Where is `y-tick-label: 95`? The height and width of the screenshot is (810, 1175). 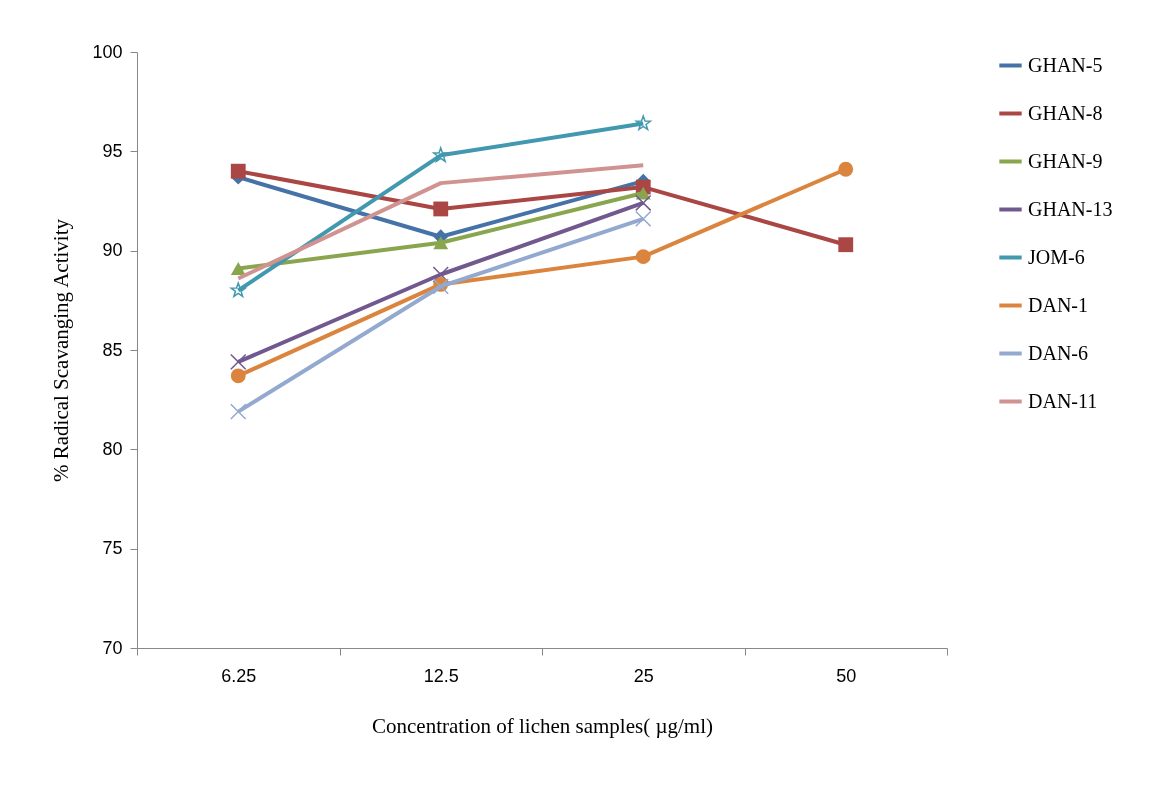 y-tick-label: 95 is located at coordinates (112, 150).